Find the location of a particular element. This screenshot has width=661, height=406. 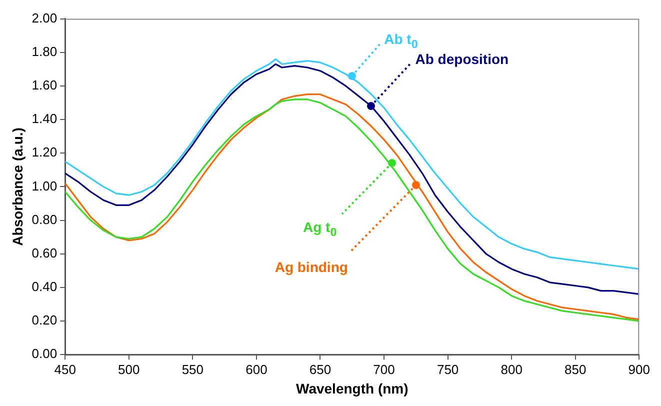

annotation: Ag binding is located at coordinates (311, 267).